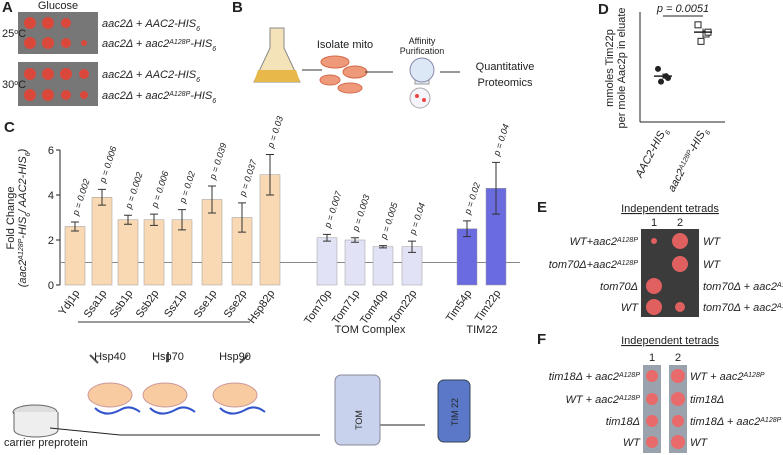 This screenshot has height=455, width=783. Describe the element at coordinates (8, 34) in the screenshot. I see `label-part: 25` at that location.